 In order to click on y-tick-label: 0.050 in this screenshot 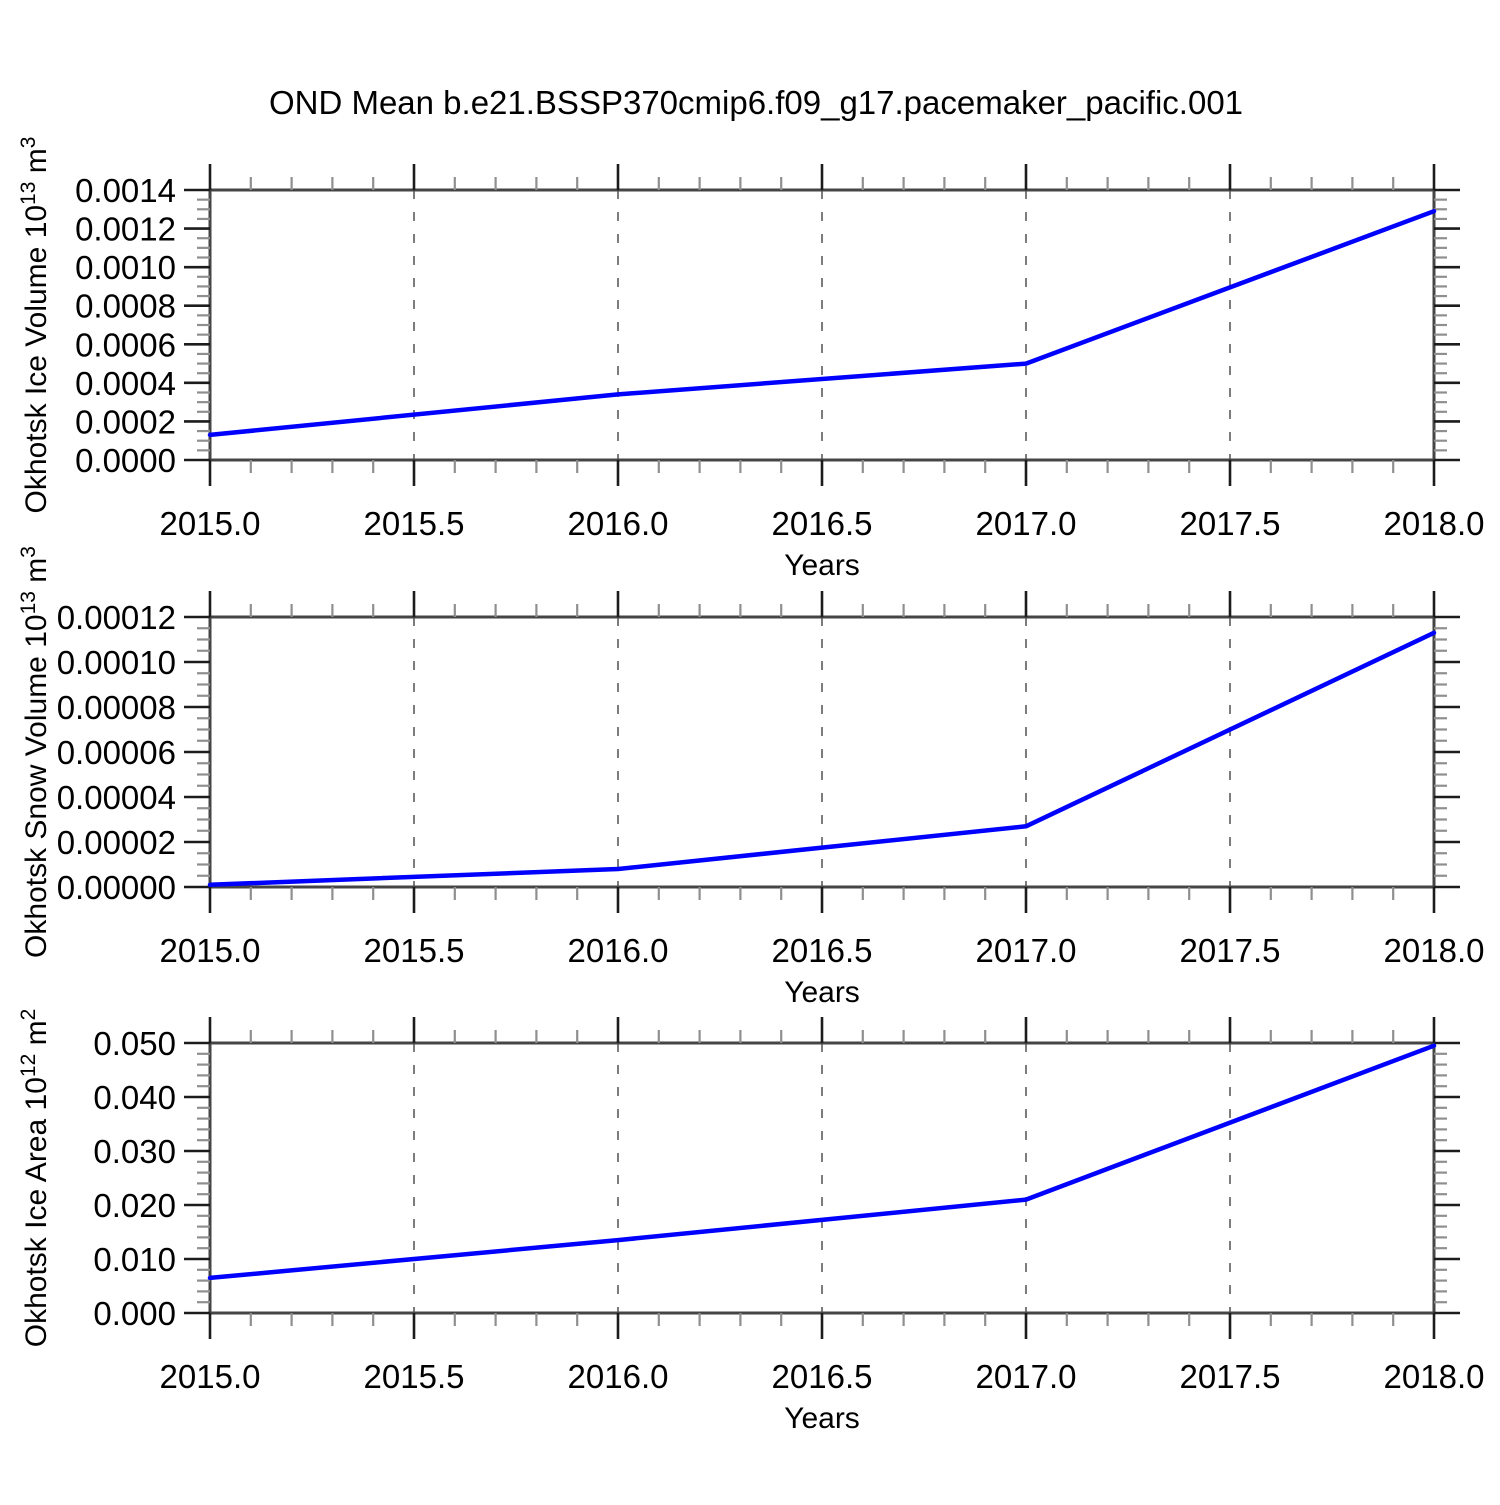, I will do `click(134, 1043)`.